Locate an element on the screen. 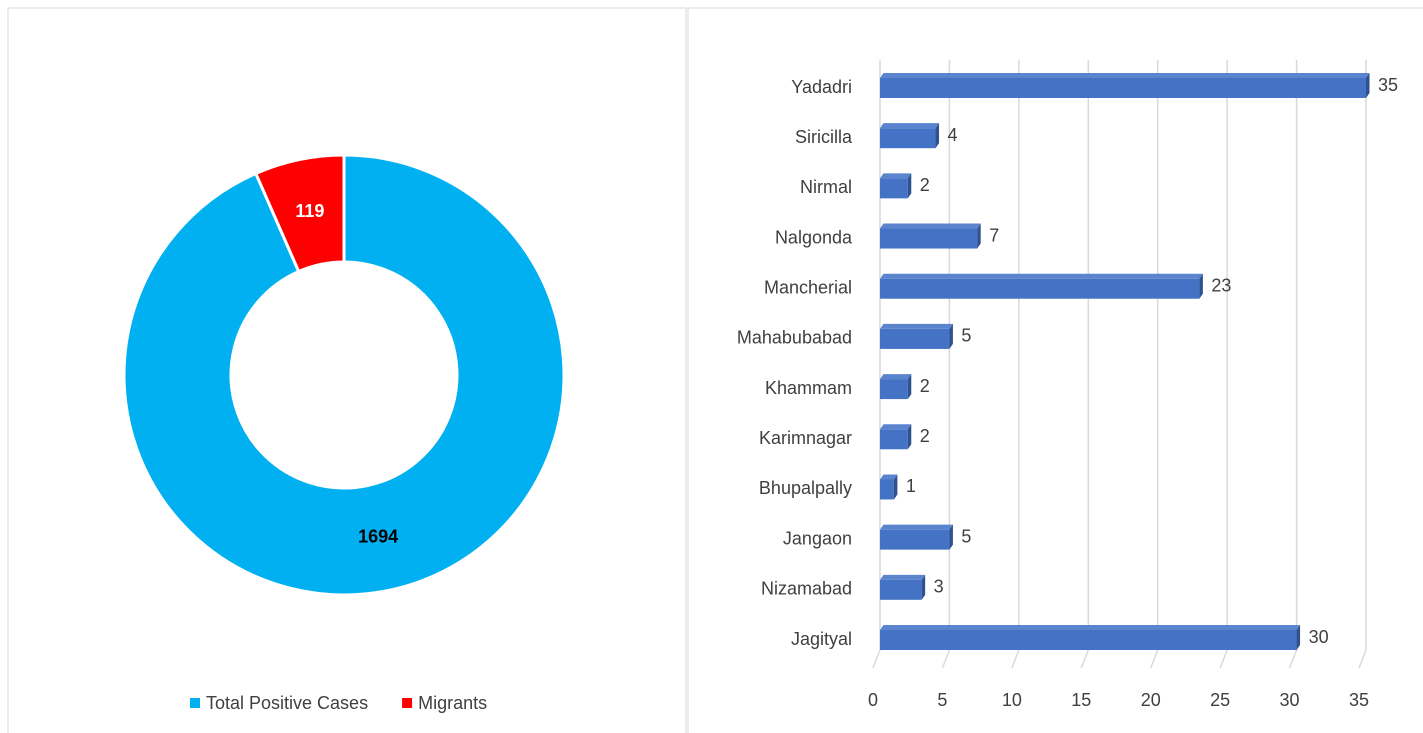 The width and height of the screenshot is (1423, 733). y-tick-label: Khammam is located at coordinates (808, 388).